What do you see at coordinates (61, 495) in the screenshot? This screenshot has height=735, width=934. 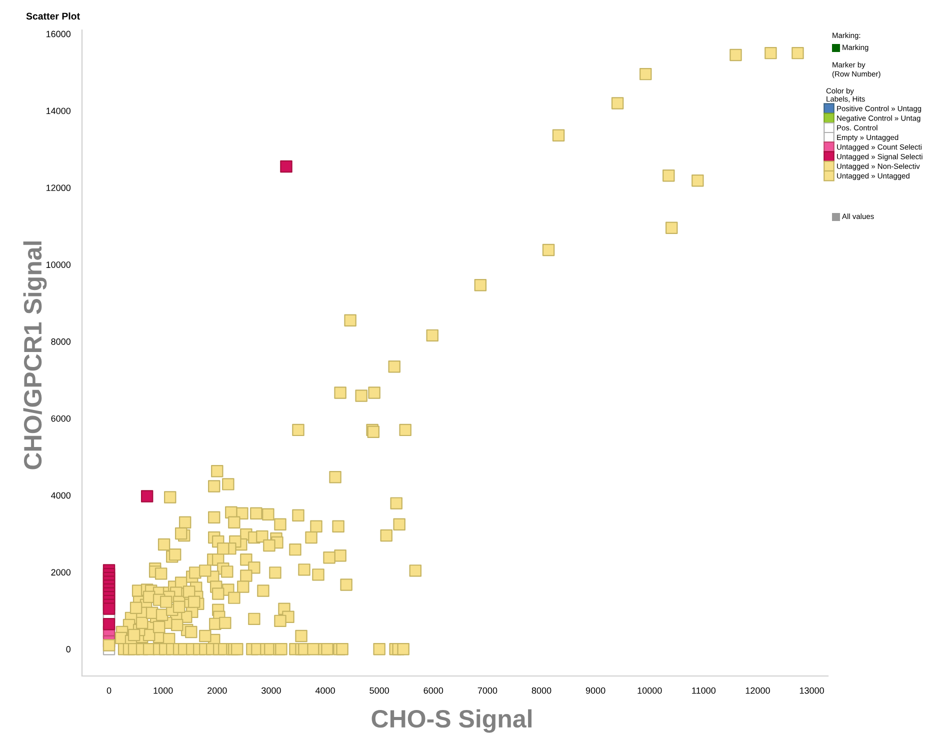 I see `y-tick-label: 4000` at bounding box center [61, 495].